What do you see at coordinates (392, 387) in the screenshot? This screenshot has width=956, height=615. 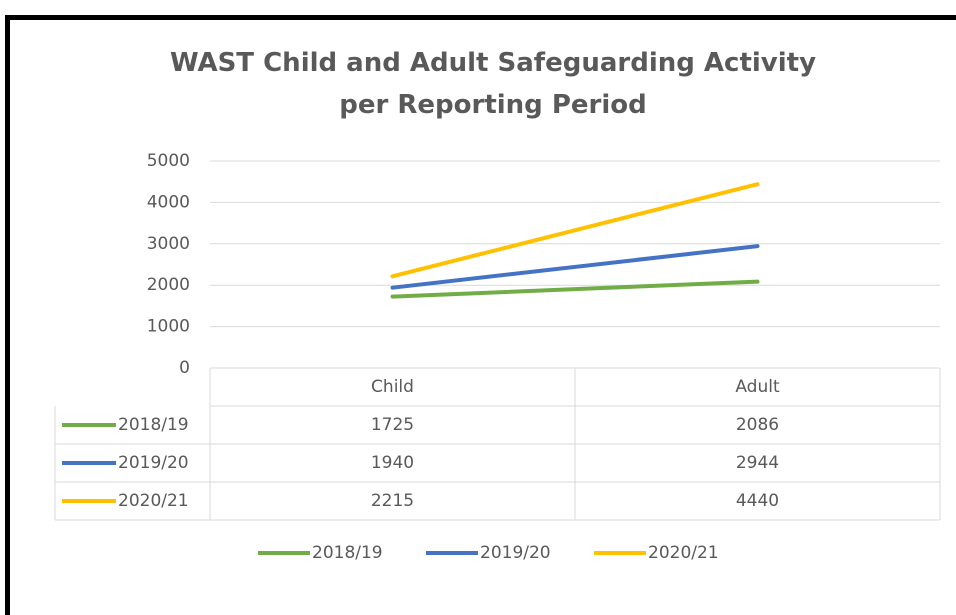 I see `x-tick-label: Child` at bounding box center [392, 387].